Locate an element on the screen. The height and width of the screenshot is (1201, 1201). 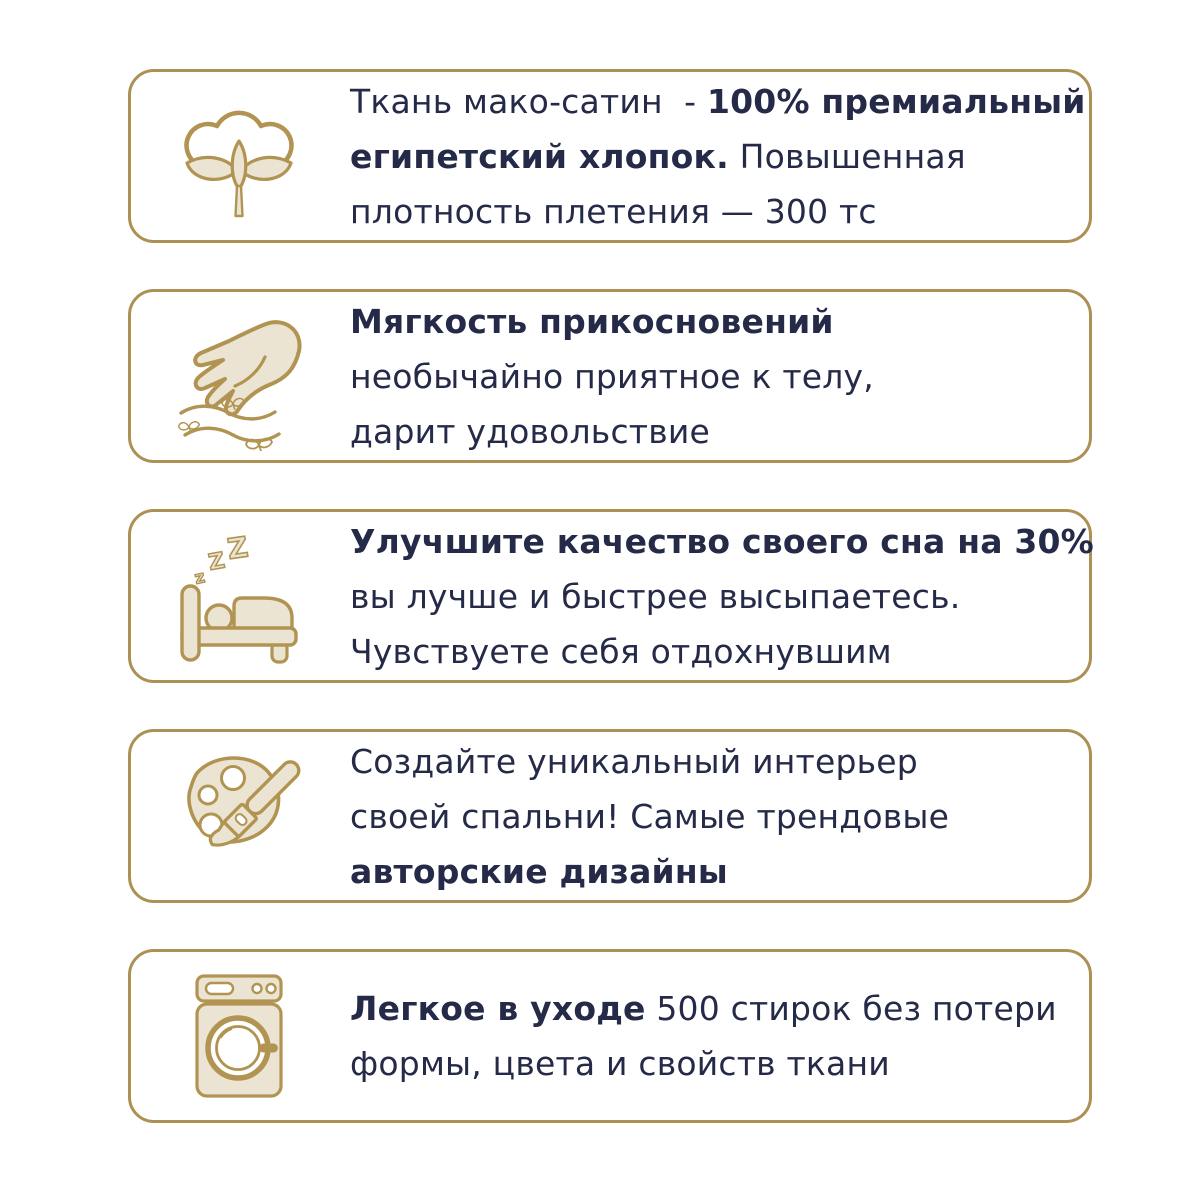
washing-machine-icon is located at coordinates (239, 1036).